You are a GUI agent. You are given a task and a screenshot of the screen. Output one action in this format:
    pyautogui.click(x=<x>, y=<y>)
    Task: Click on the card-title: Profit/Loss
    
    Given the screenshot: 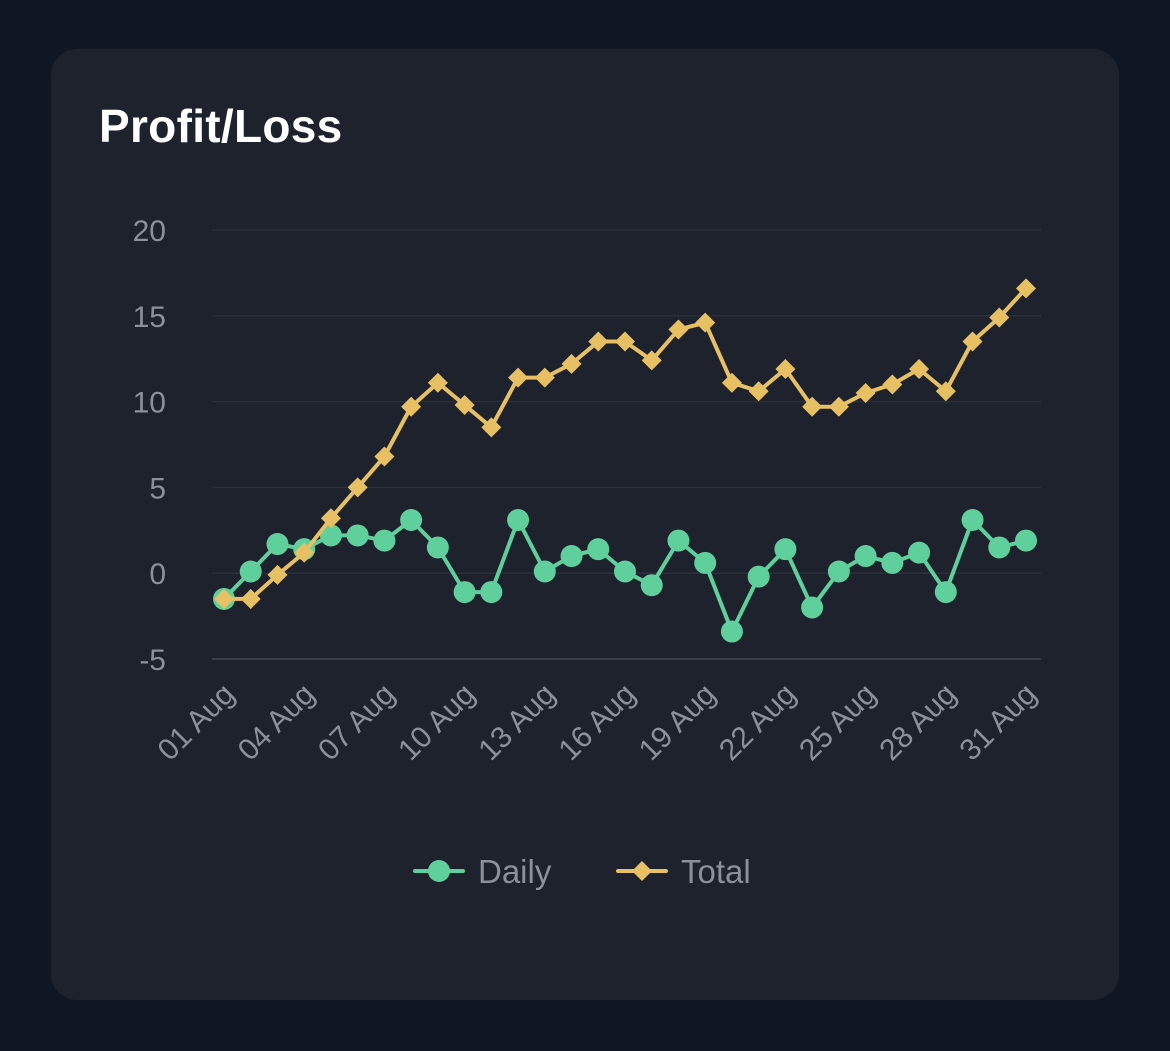 What is the action you would take?
    pyautogui.click(x=221, y=126)
    